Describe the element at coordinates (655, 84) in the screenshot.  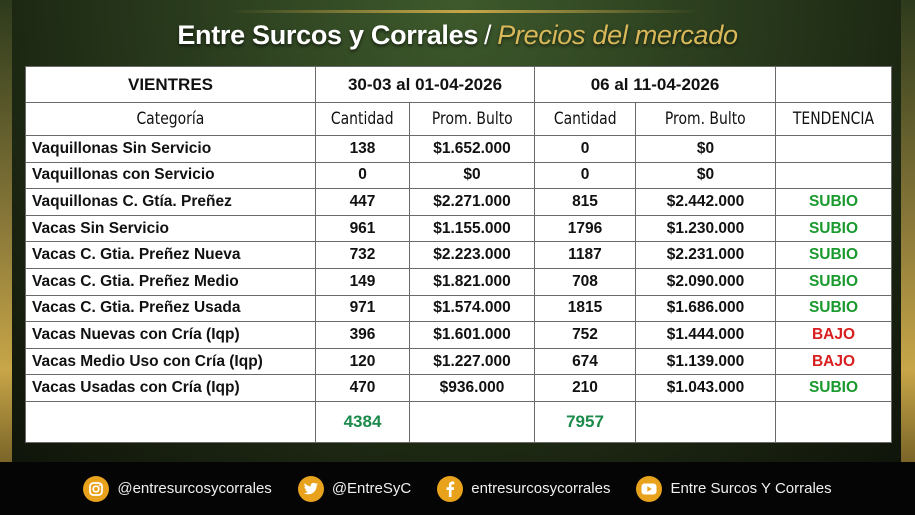
I see `period2-header: 06 al 11-04-2026` at that location.